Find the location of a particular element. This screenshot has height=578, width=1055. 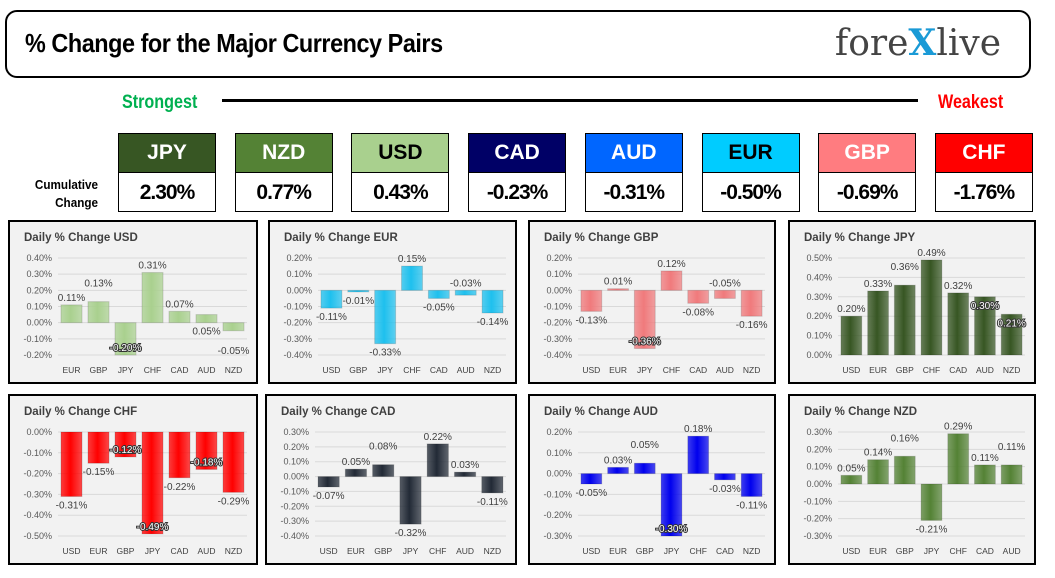

data-label: -0.30% is located at coordinates (672, 529).